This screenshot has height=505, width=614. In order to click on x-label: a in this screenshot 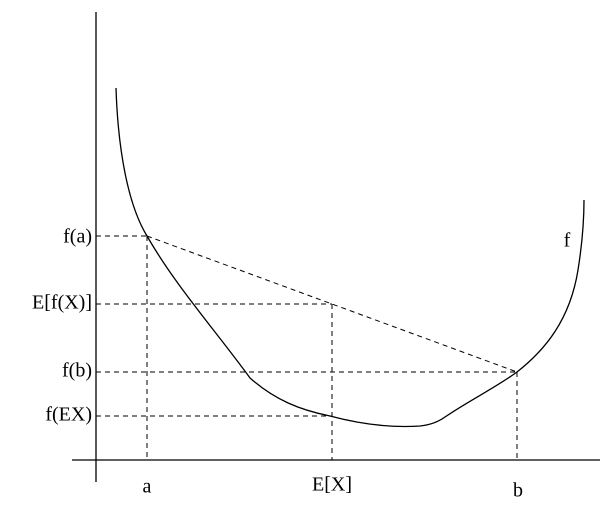, I will do `click(147, 487)`.